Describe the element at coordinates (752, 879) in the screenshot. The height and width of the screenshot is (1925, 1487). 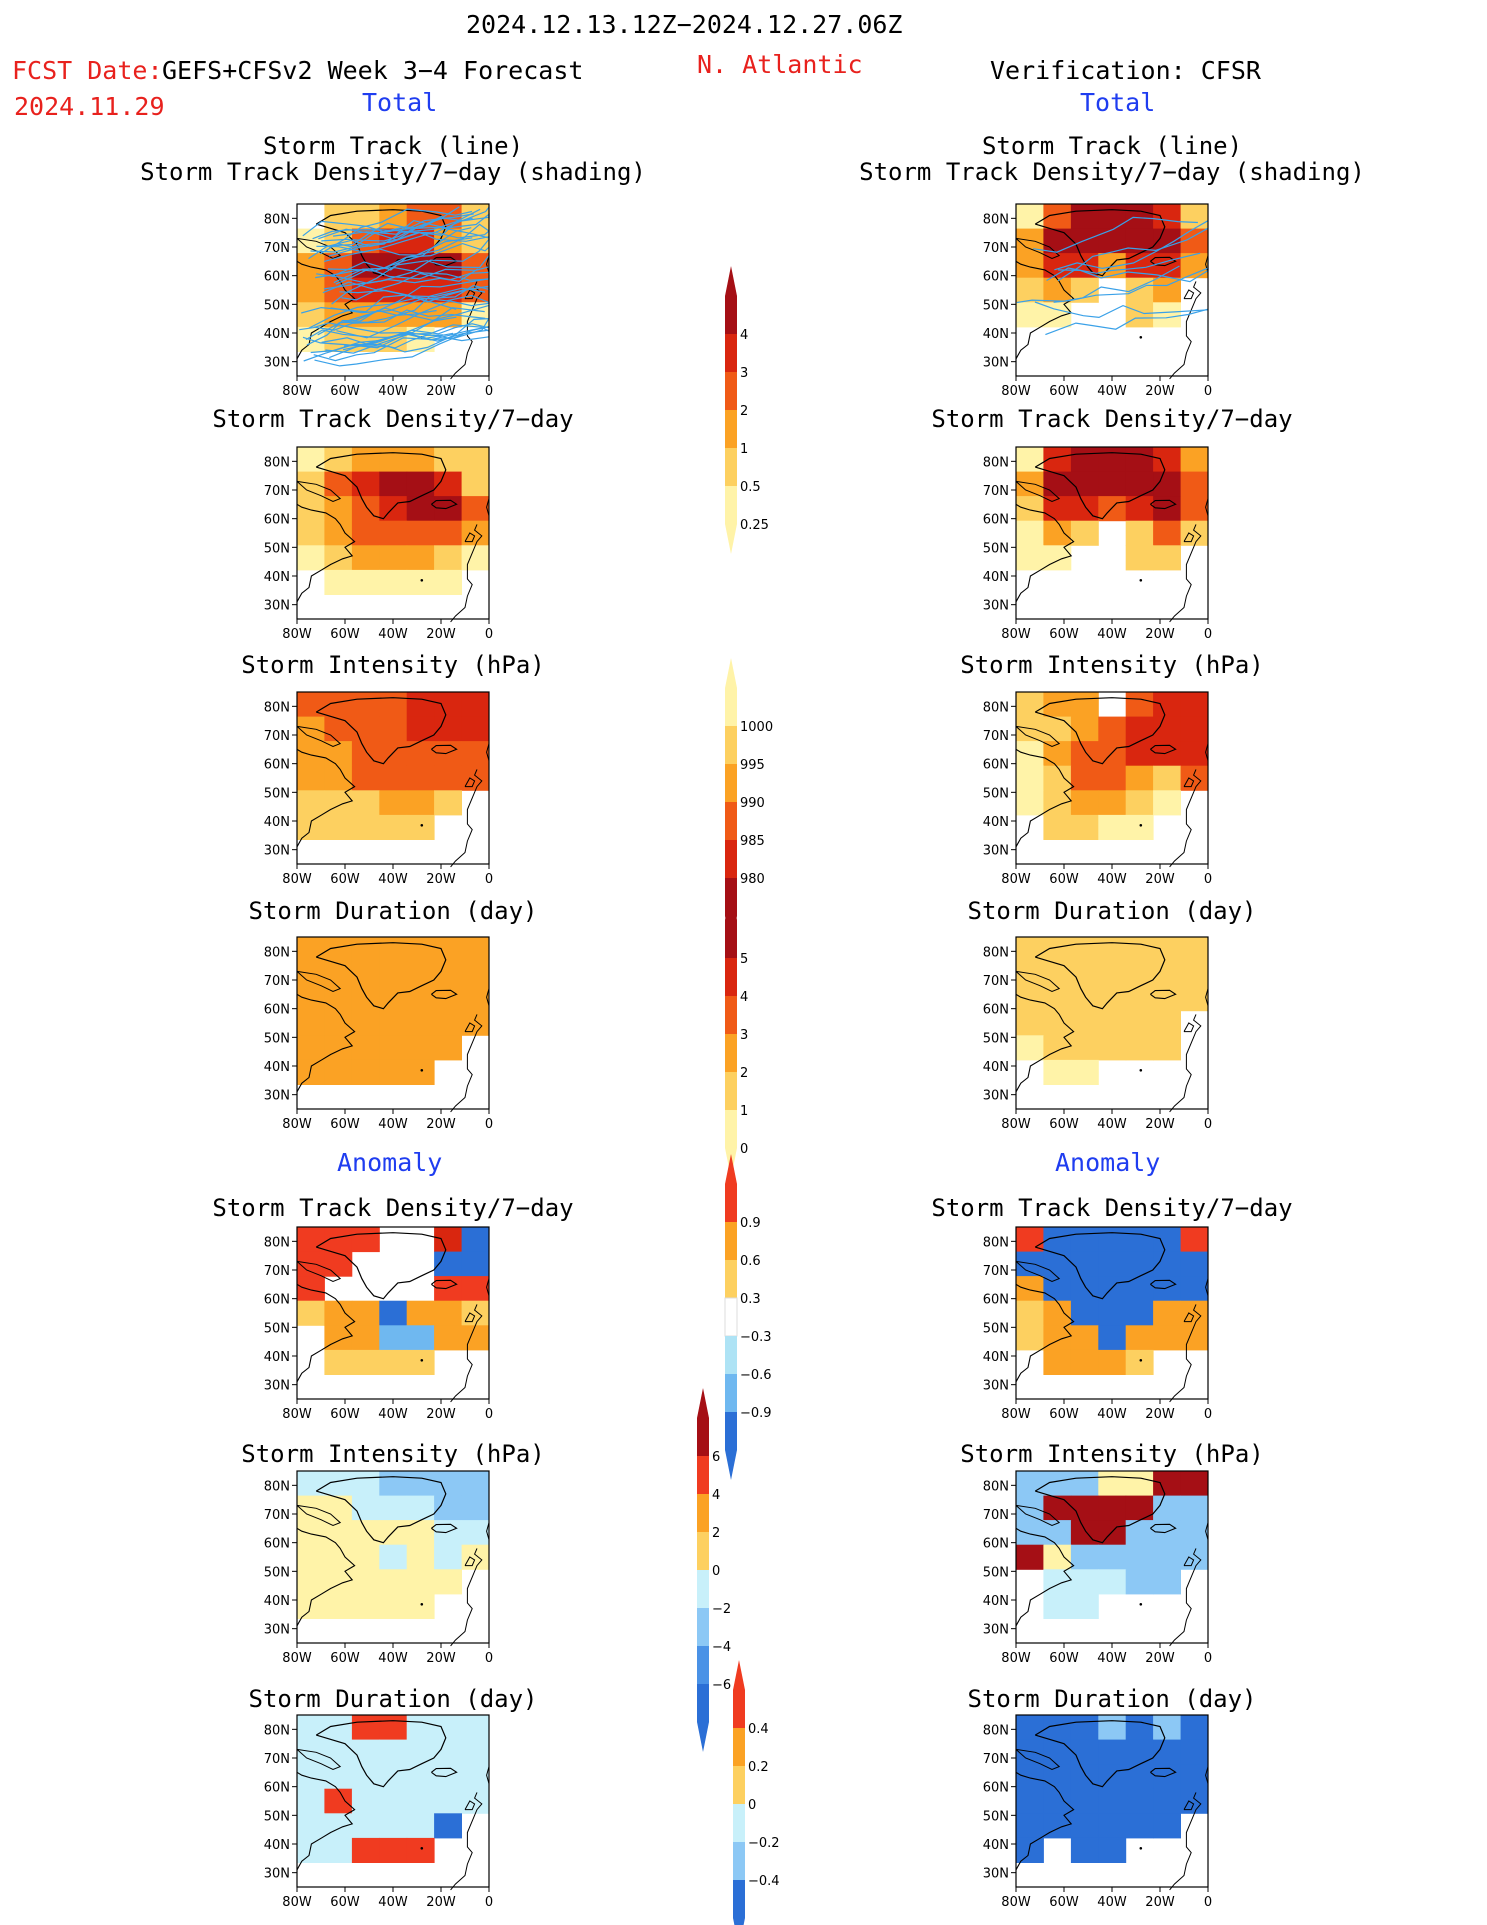
I see `colorbar-label: 980` at that location.